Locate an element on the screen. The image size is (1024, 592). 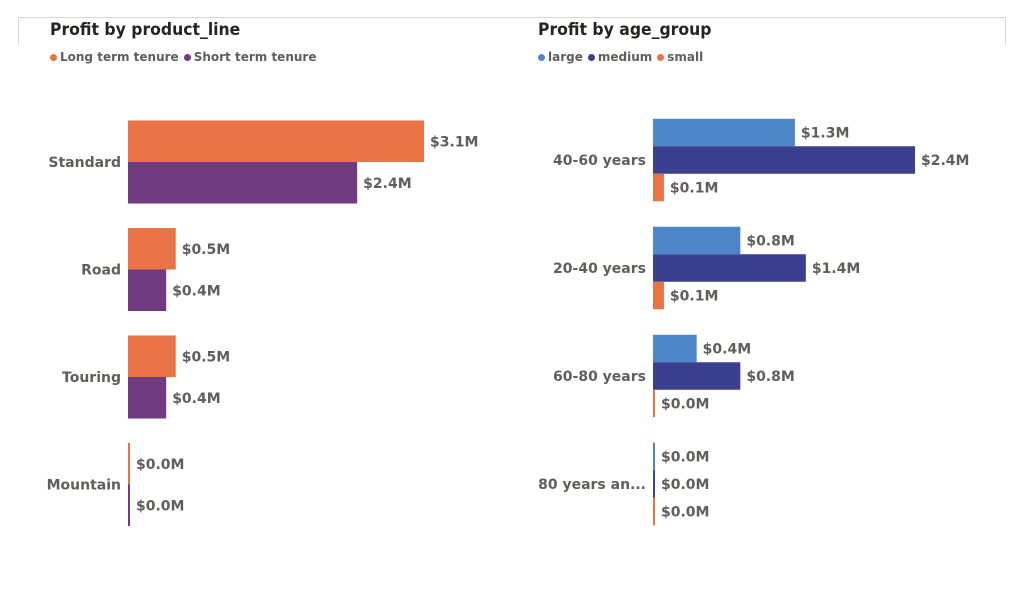
chart-legend: Long term tenure Short term tenure is located at coordinates (185, 57).